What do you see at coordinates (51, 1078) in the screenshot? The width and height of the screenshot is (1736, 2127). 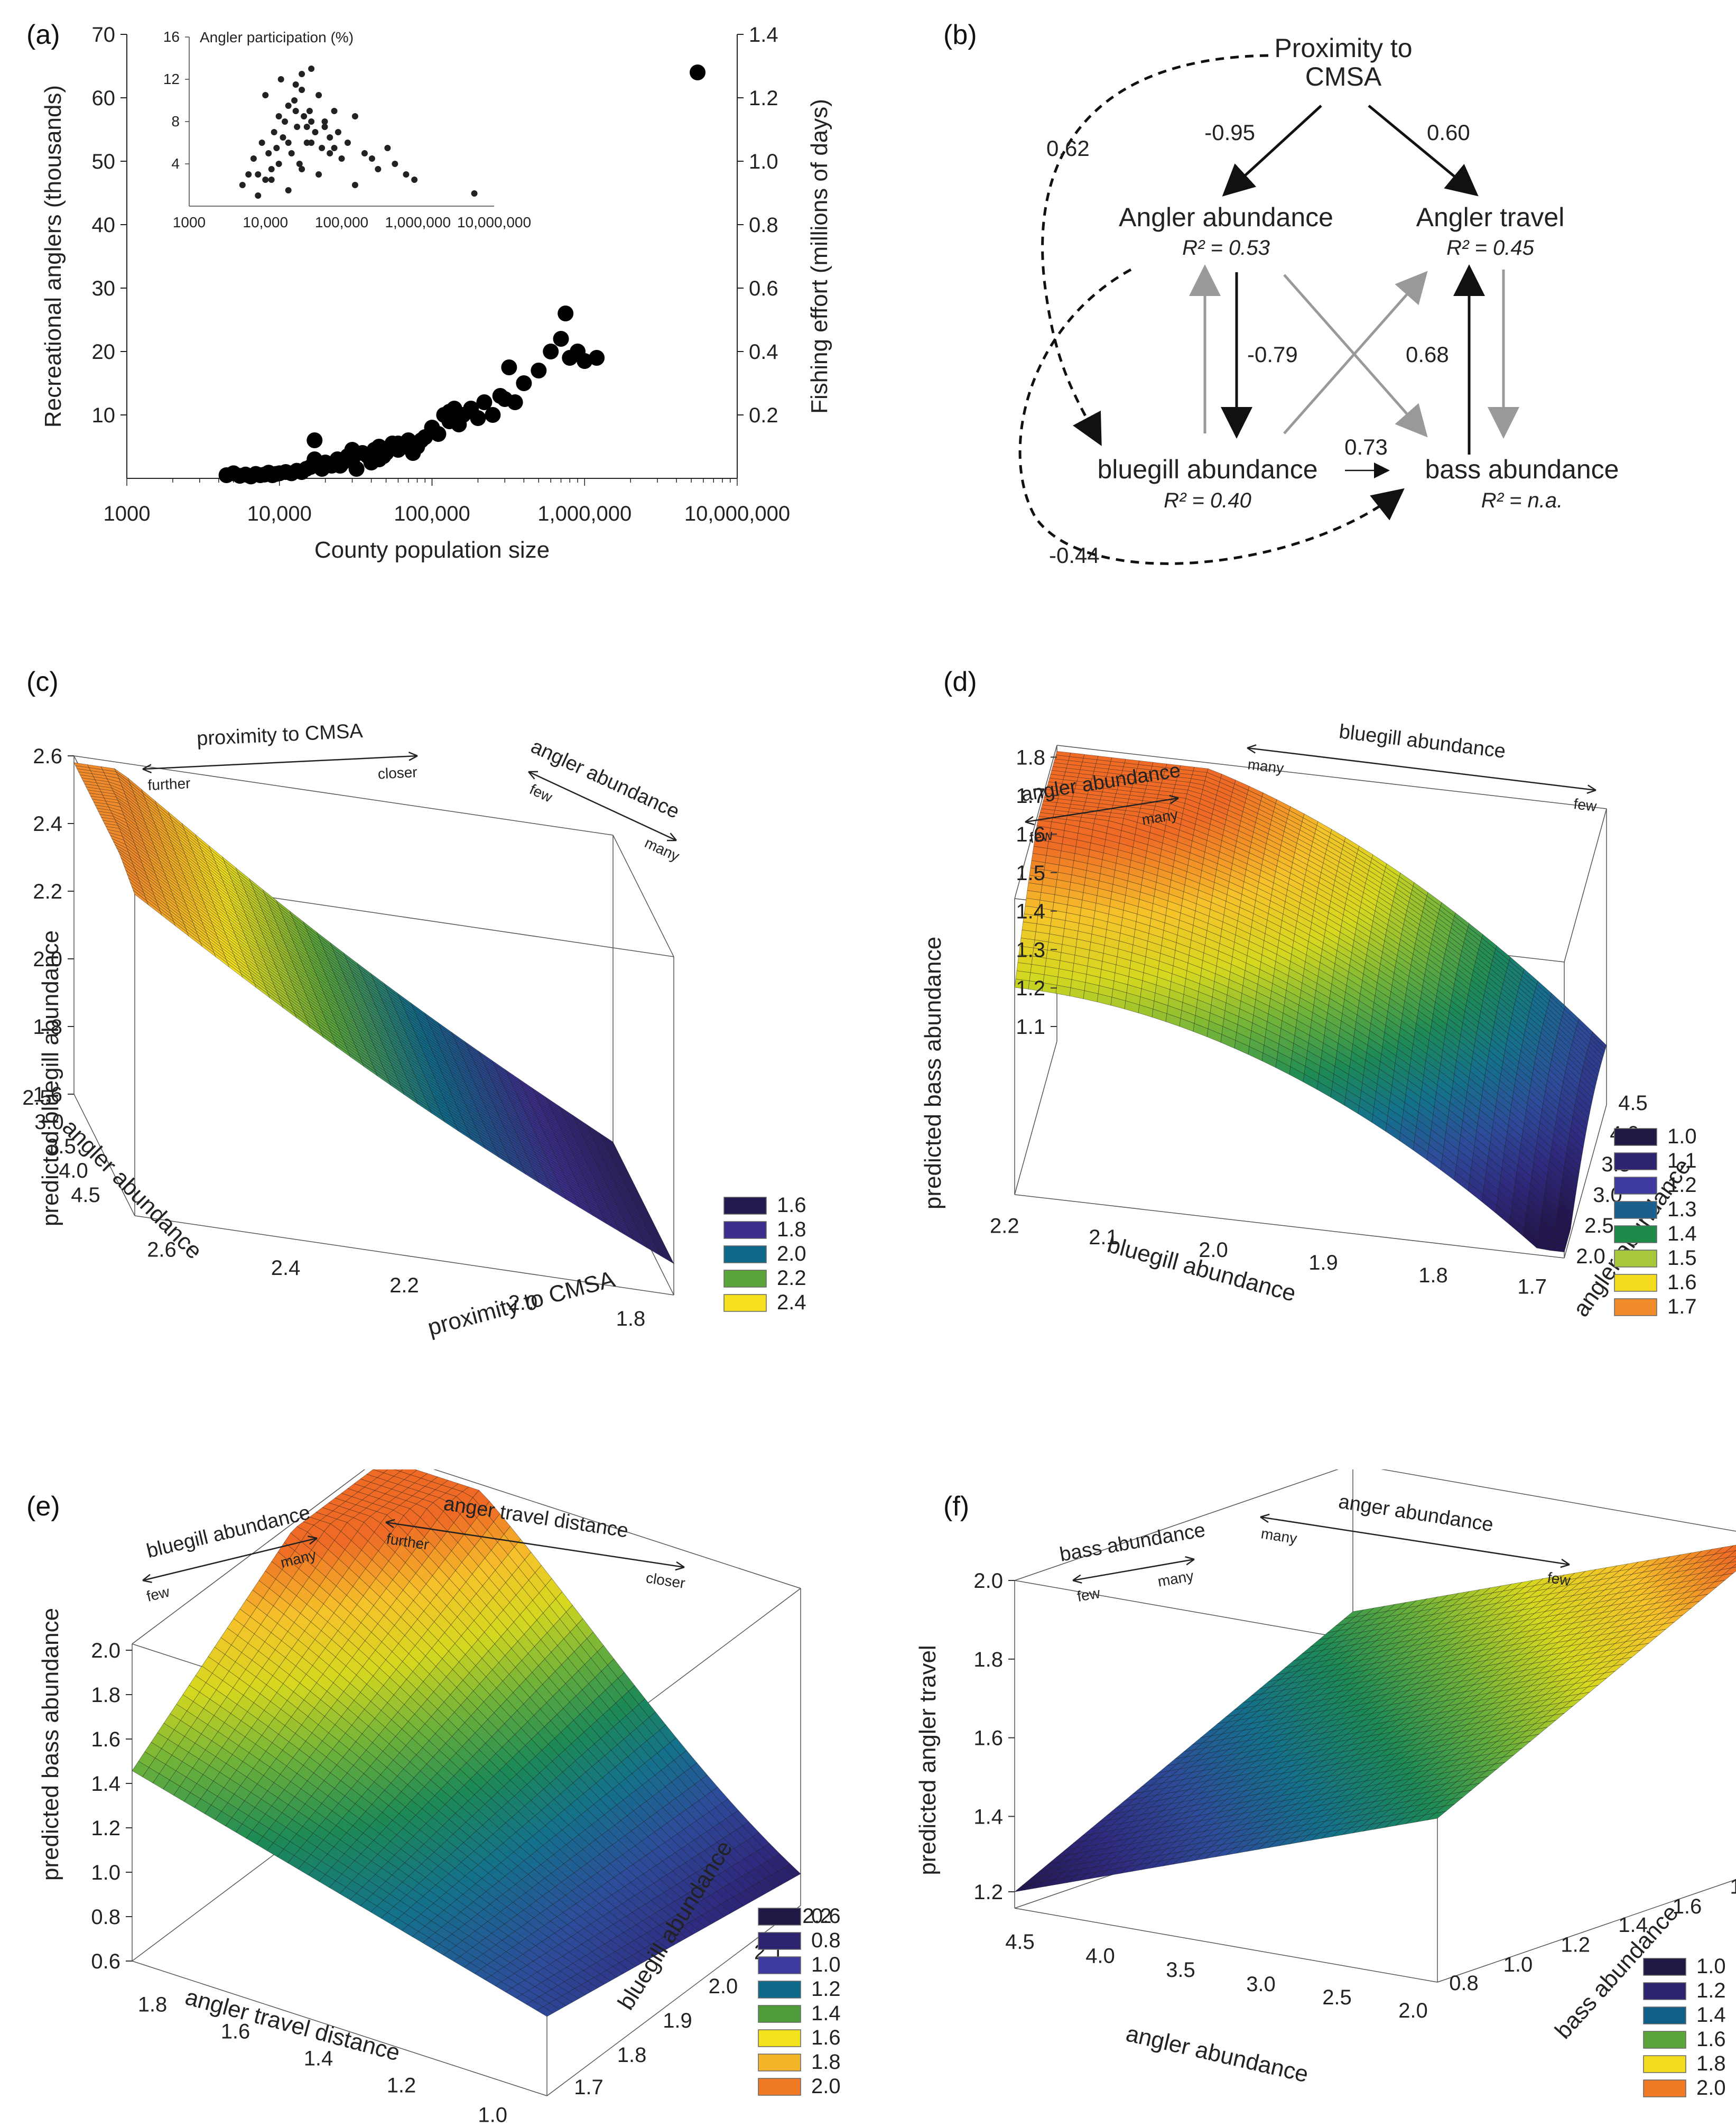 I see `z-axis-label-c: predicted bluegill abundance` at bounding box center [51, 1078].